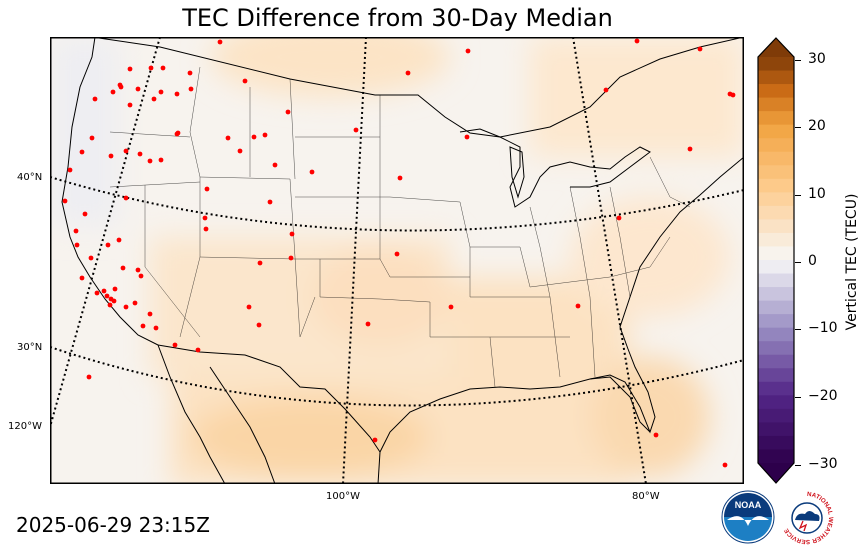  I want to click on noaa-logo-text: NOAA, so click(748, 505).